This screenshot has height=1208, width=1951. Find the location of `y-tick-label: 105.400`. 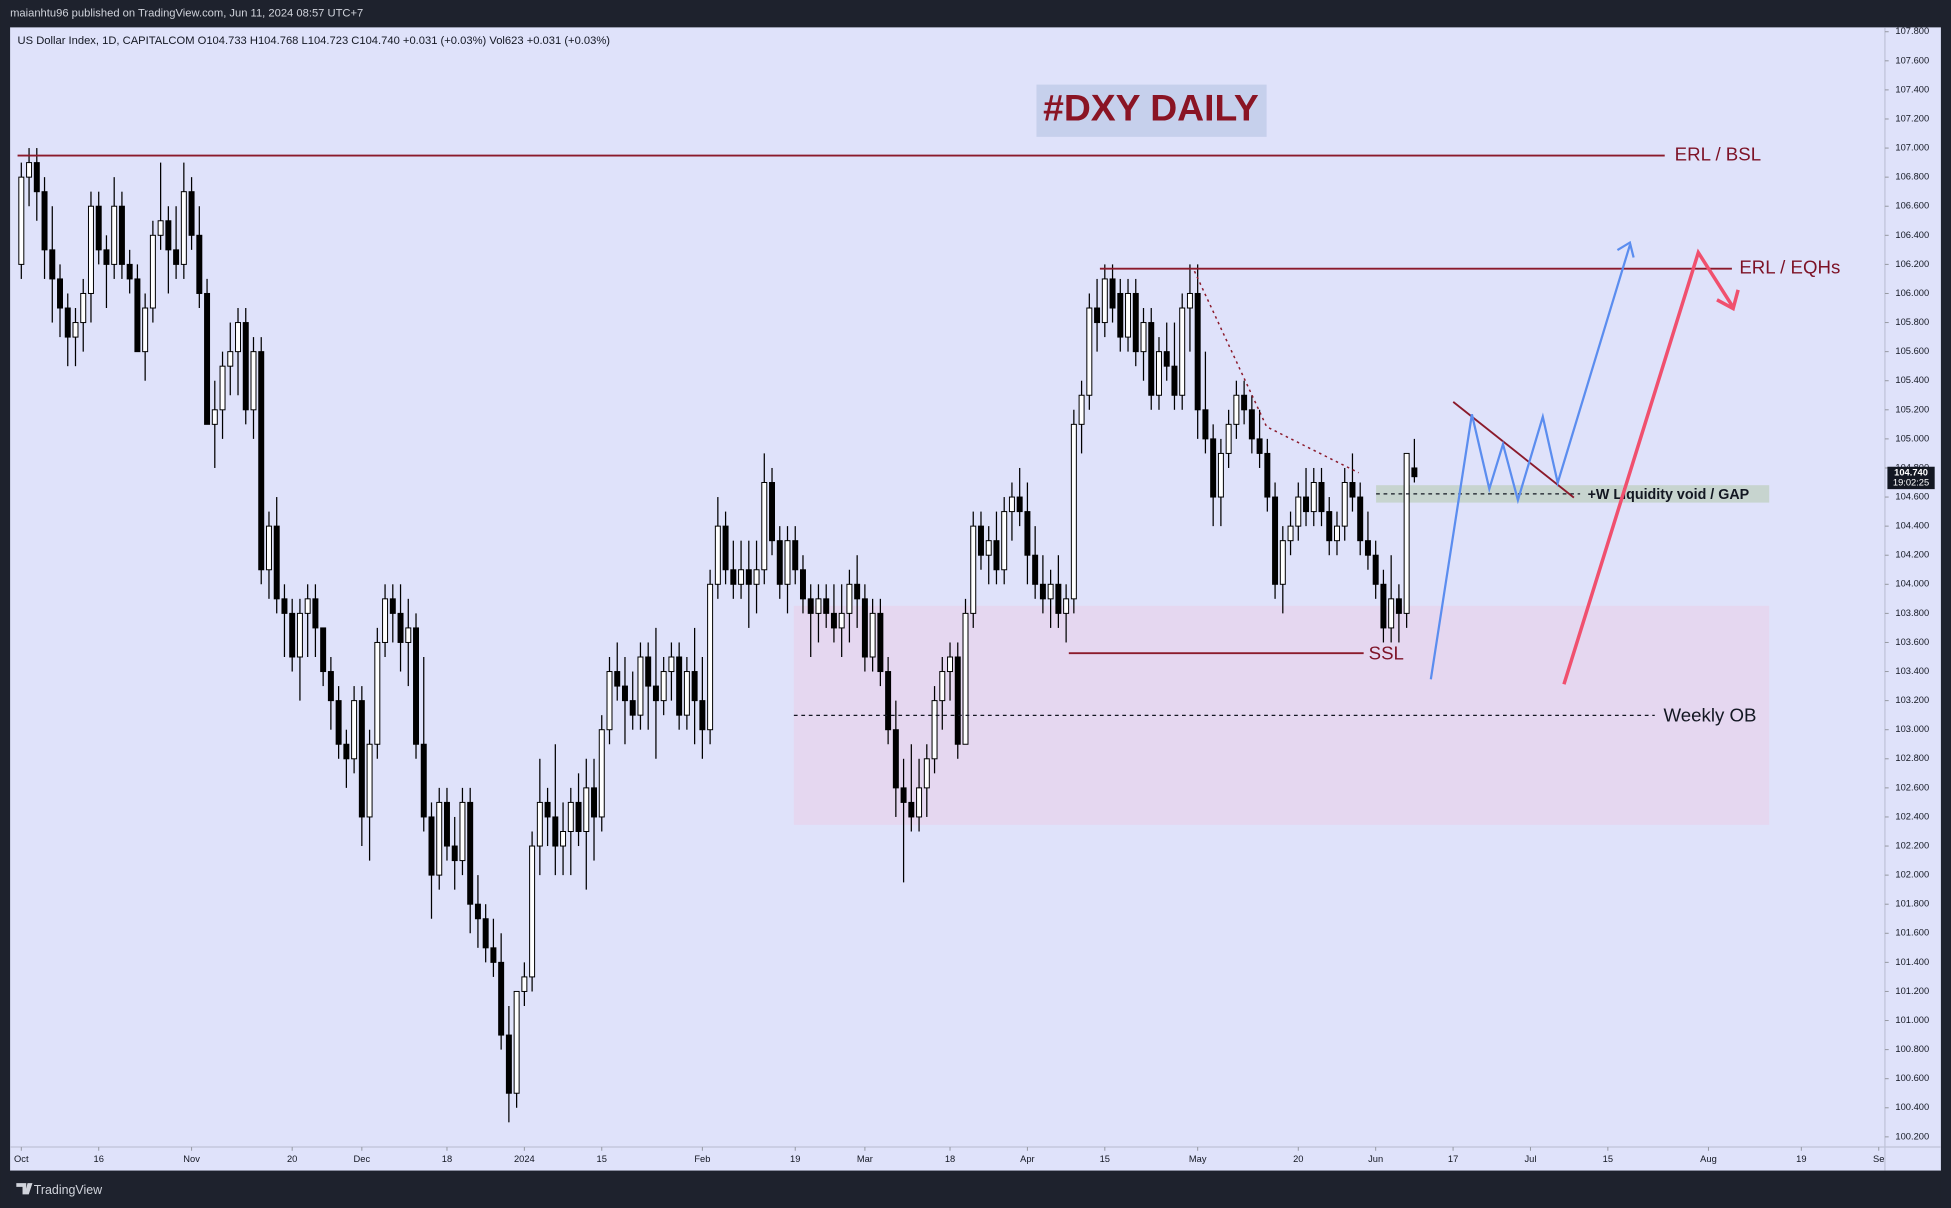

y-tick-label: 105.400 is located at coordinates (1912, 380).